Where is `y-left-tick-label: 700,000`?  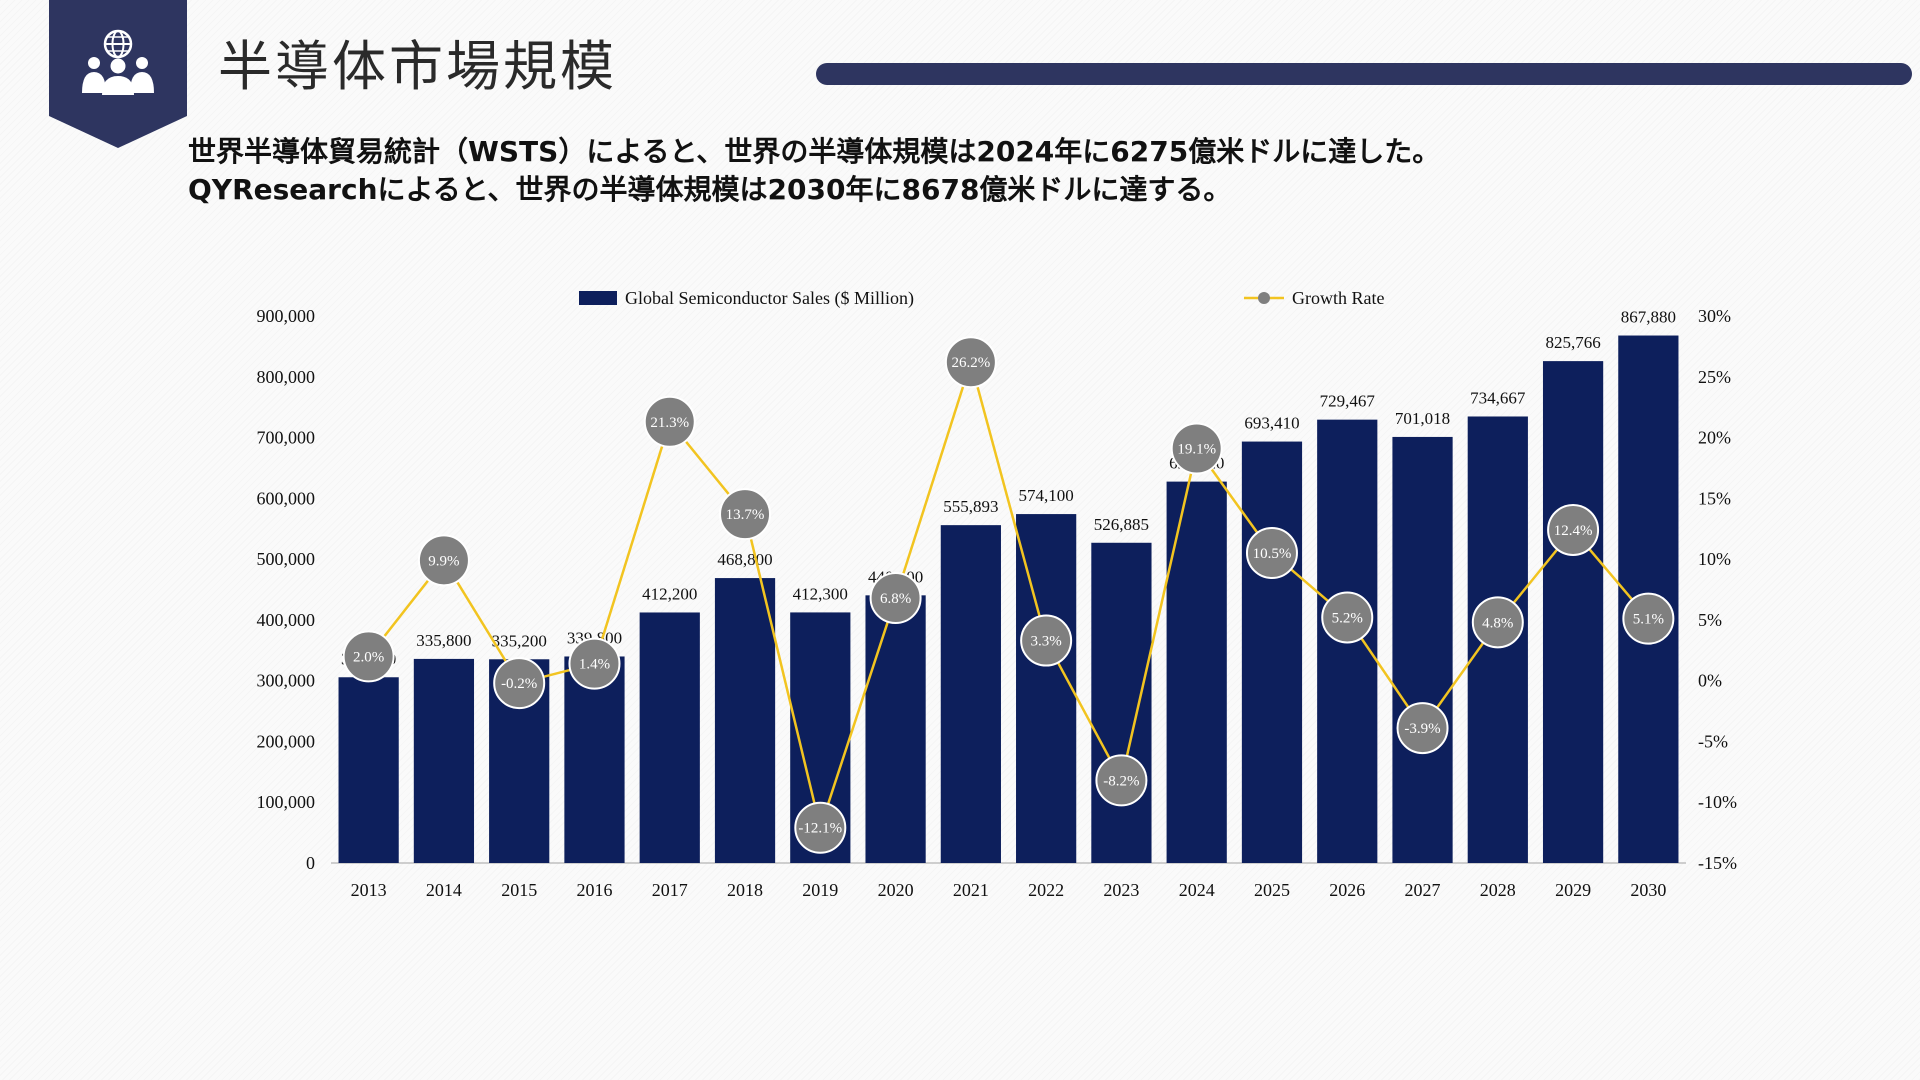 y-left-tick-label: 700,000 is located at coordinates (286, 438).